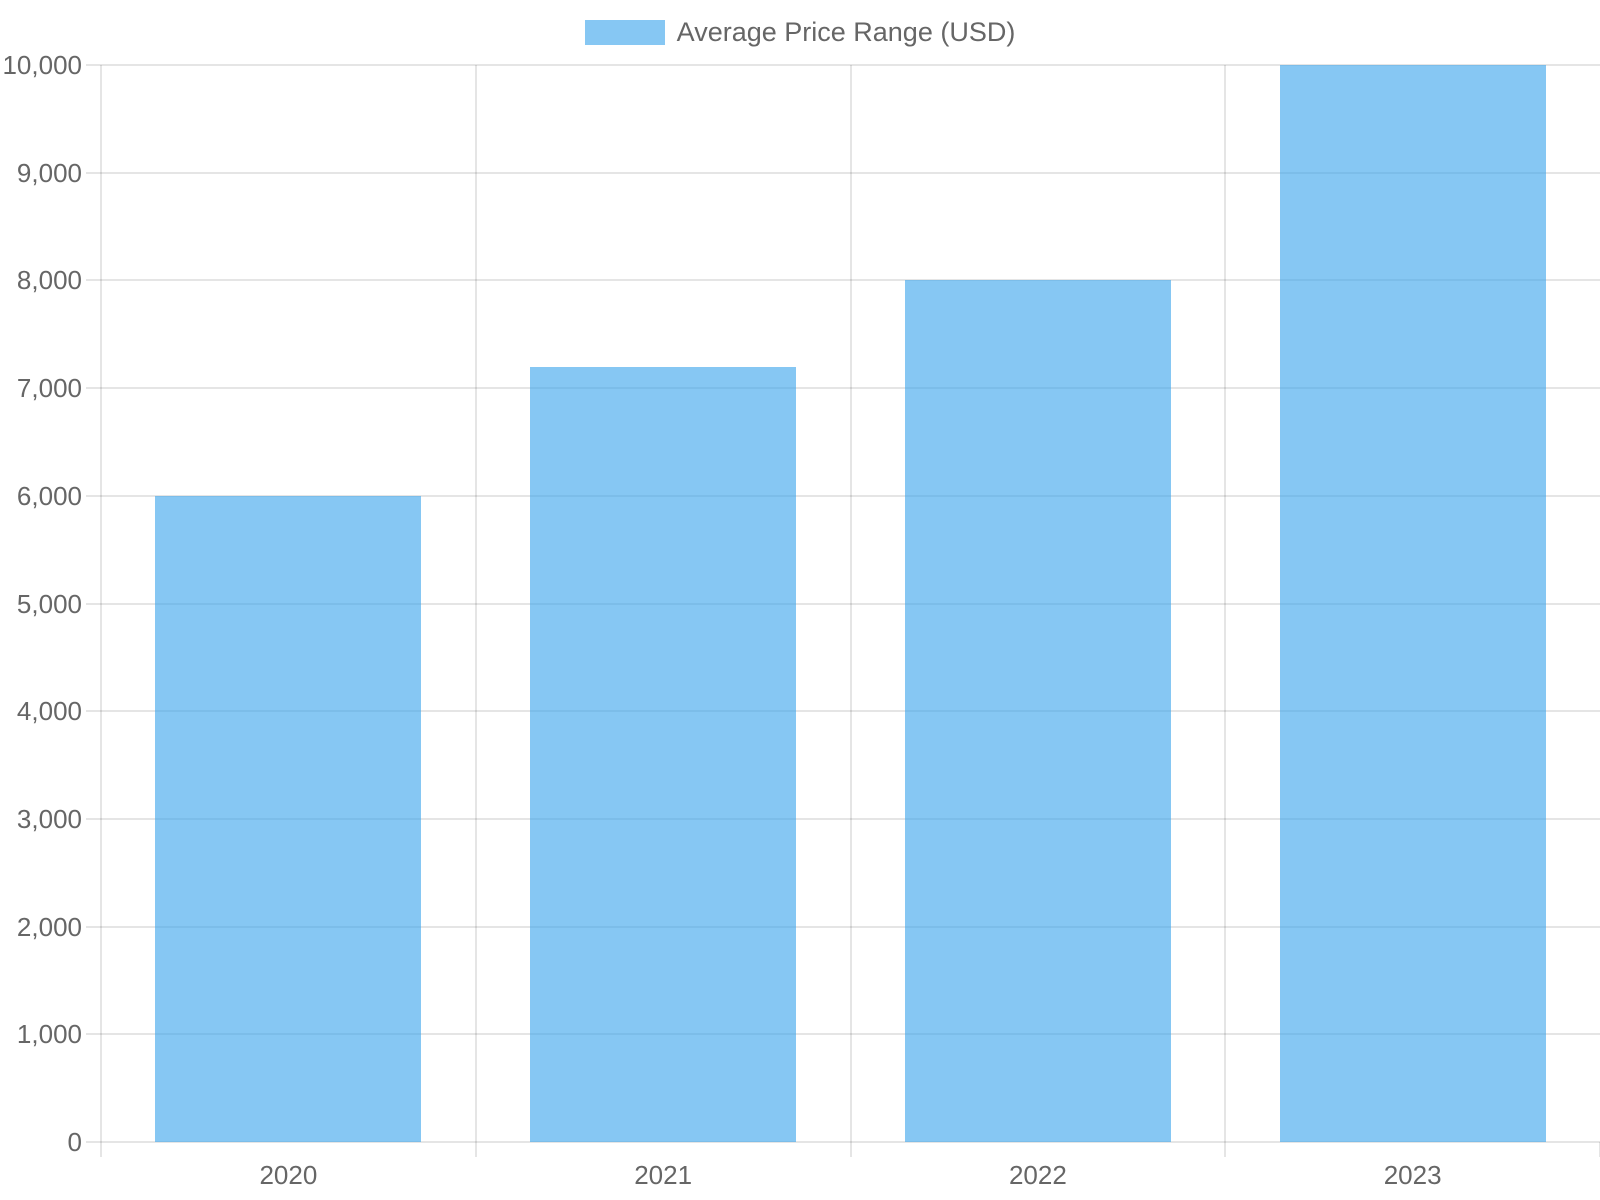  I want to click on x-axis-label: 2022, so click(1037, 1175).